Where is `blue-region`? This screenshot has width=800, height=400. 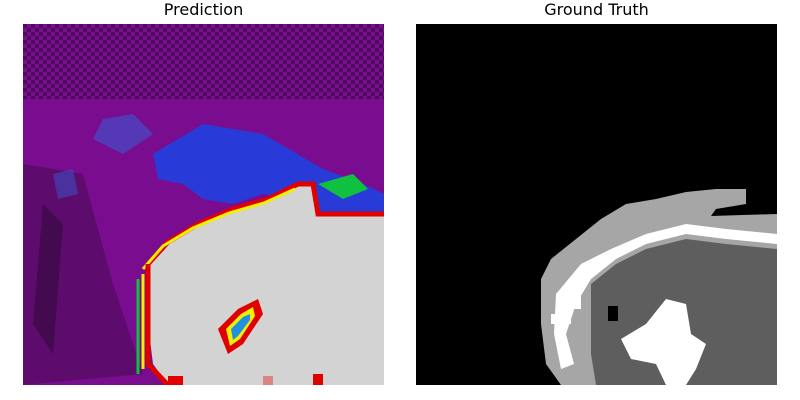 blue-region is located at coordinates (268, 174).